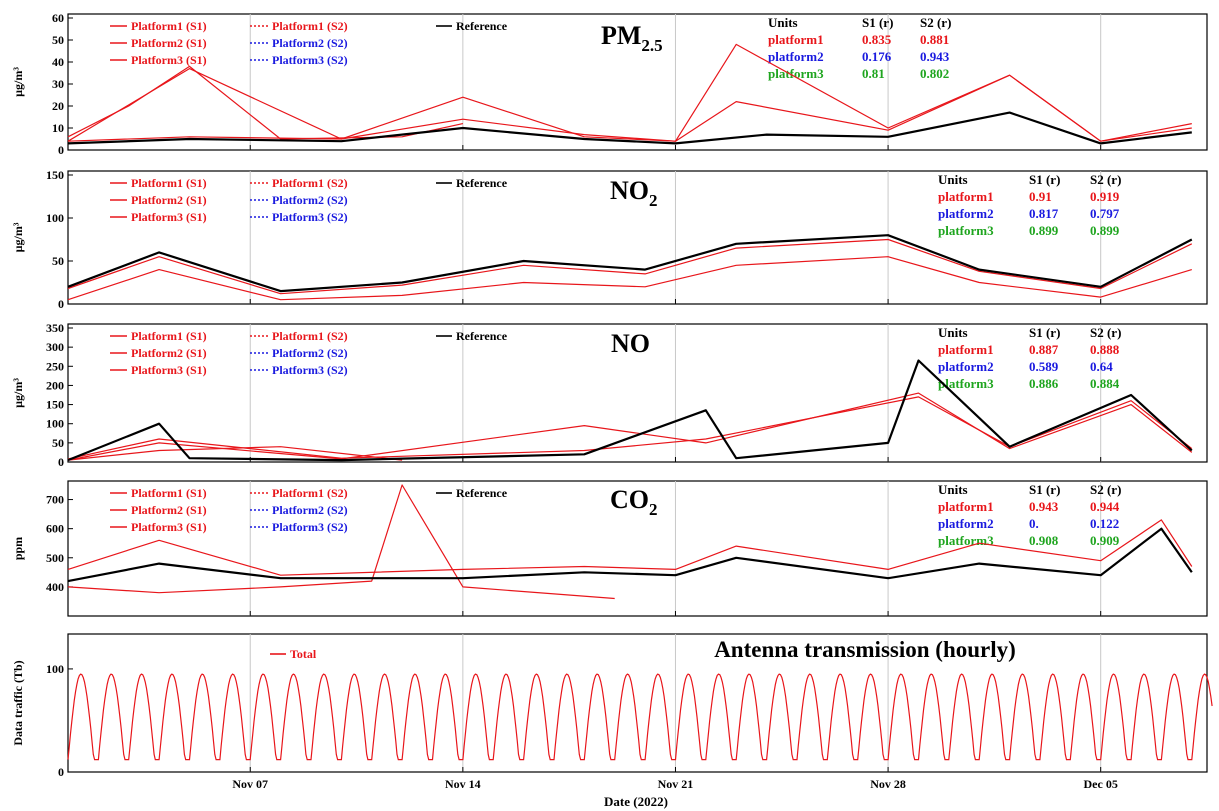 This screenshot has width=1219, height=811. What do you see at coordinates (877, 39) in the screenshot?
I see `stats-row-s1: 0.835` at bounding box center [877, 39].